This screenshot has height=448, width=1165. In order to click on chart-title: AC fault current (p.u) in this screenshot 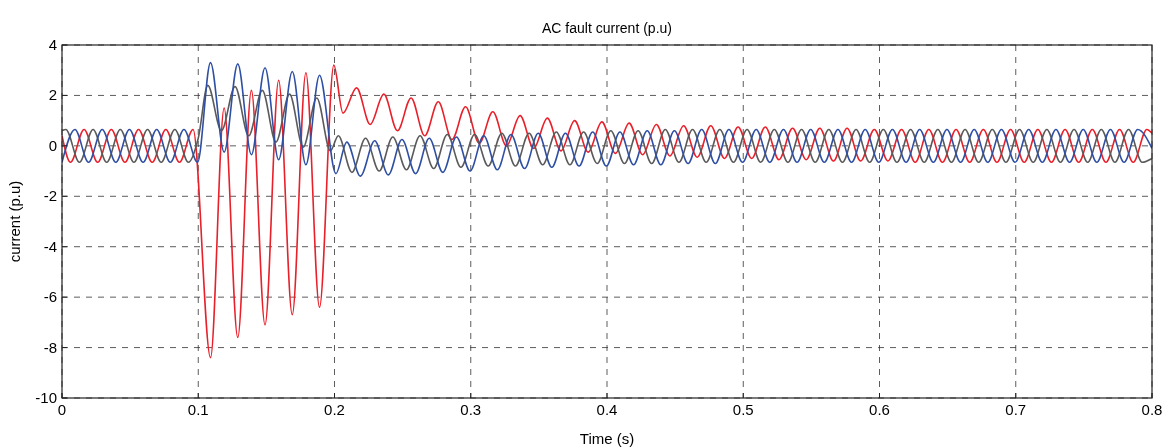, I will do `click(607, 28)`.